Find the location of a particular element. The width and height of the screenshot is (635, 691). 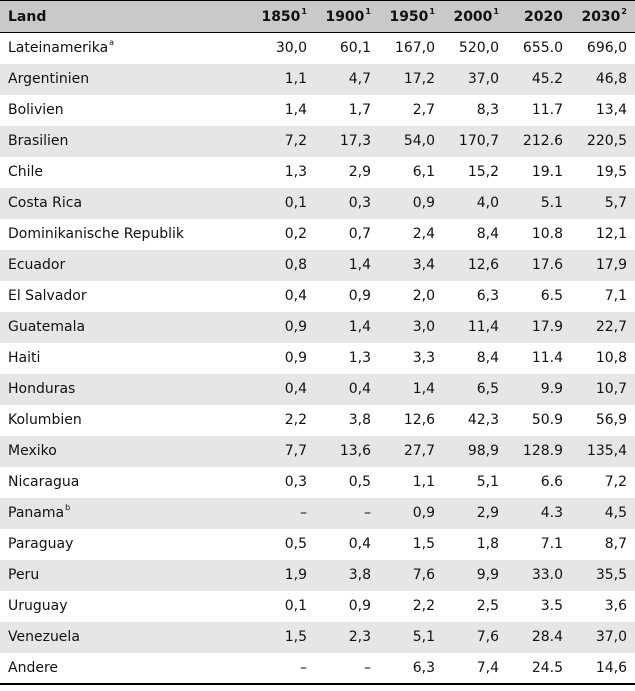

value-cell: 6.5 is located at coordinates (551, 296).